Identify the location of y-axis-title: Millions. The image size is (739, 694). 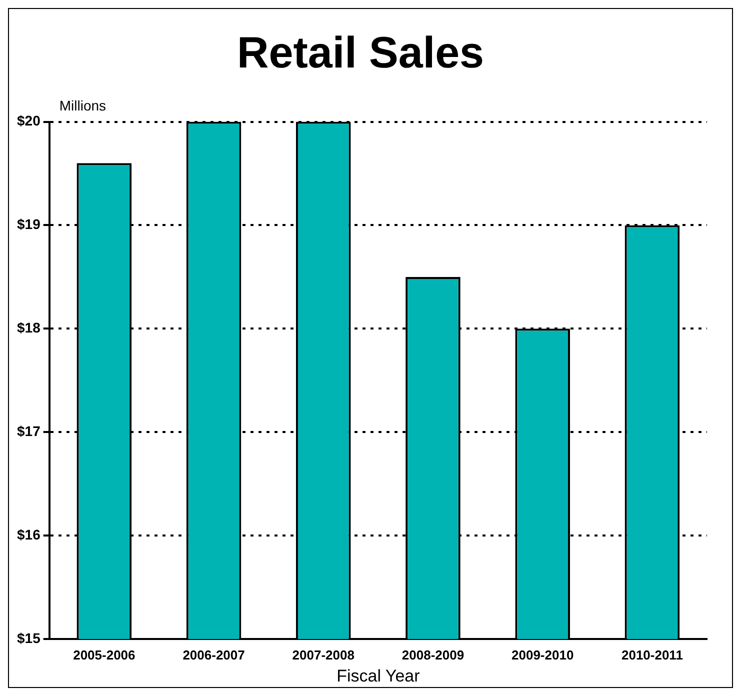
(82, 106).